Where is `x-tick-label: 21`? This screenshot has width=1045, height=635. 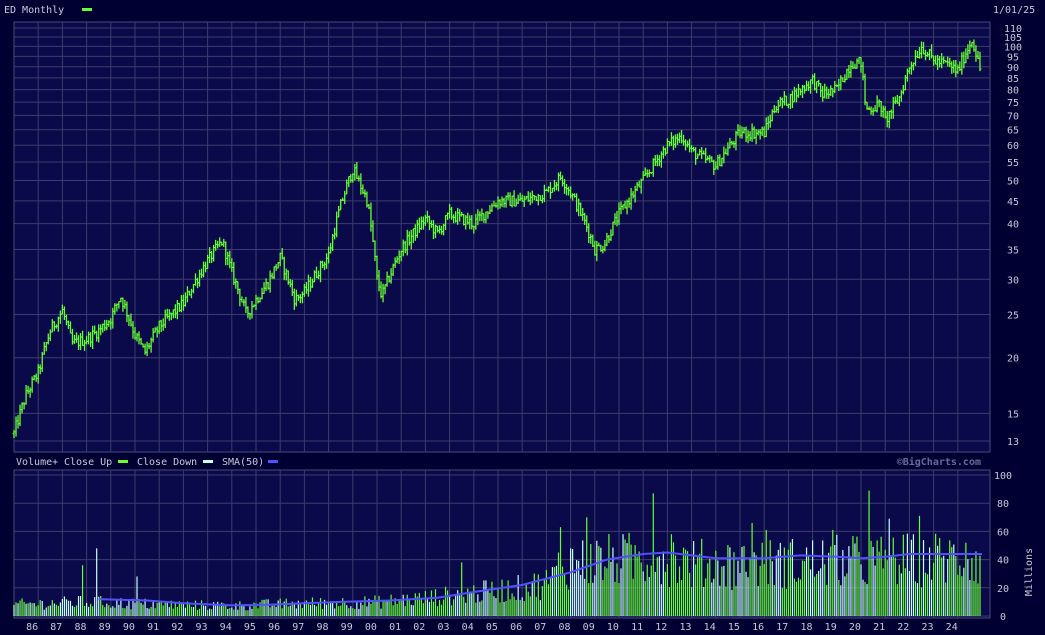
x-tick-label: 21 is located at coordinates (879, 627).